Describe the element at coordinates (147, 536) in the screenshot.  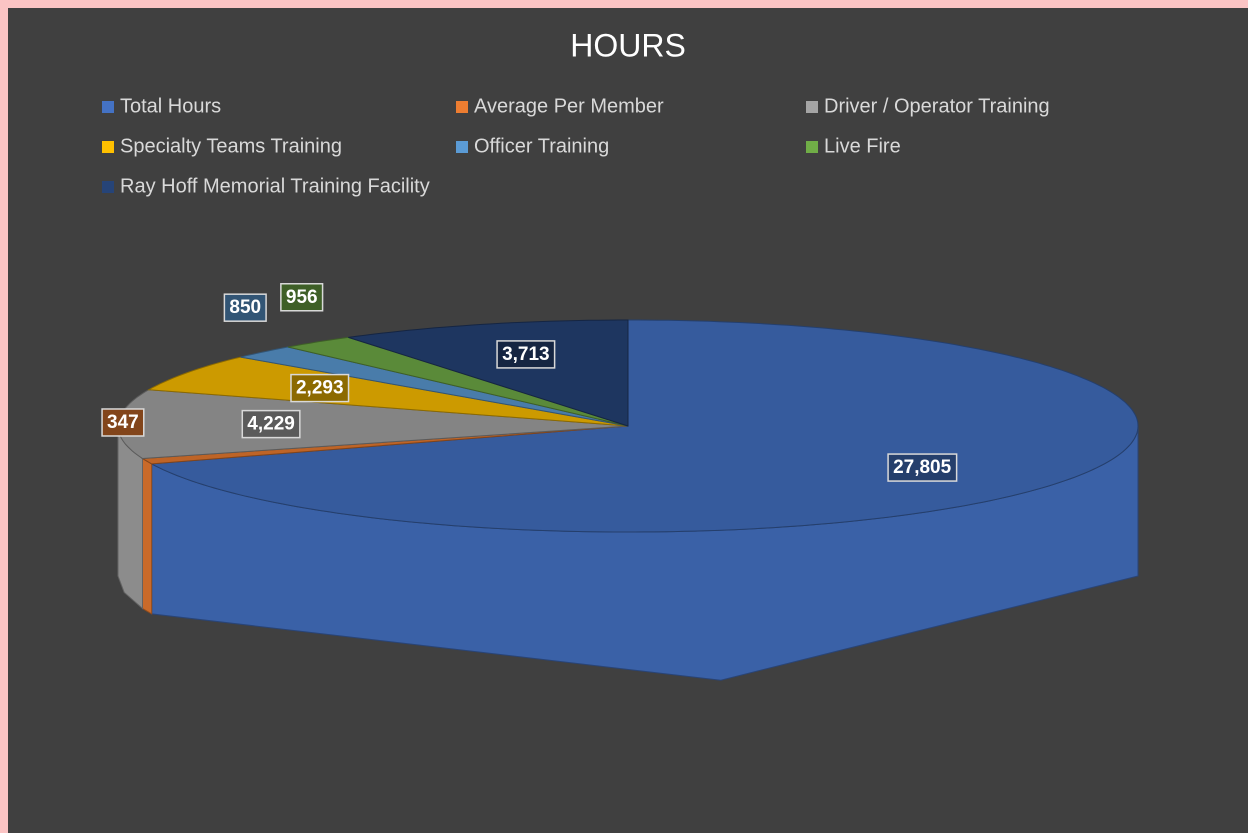
I see `pie-side` at that location.